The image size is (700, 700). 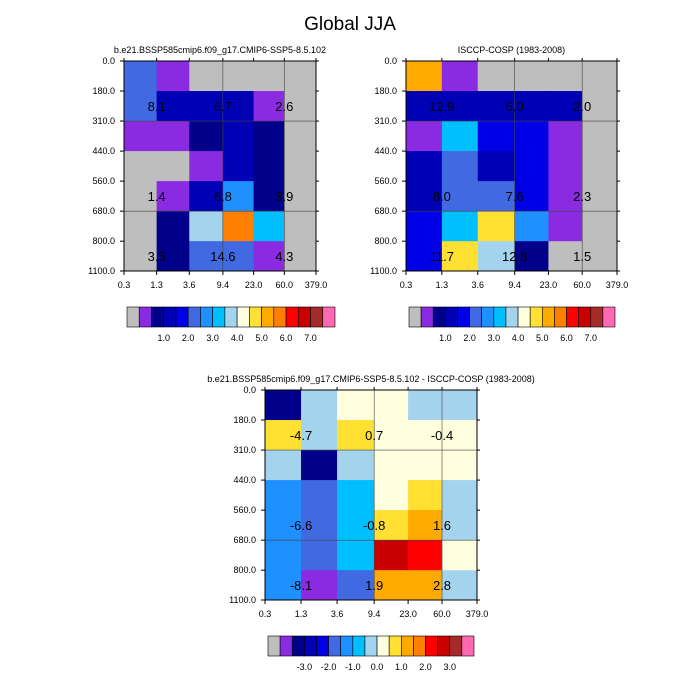 What do you see at coordinates (350, 24) in the screenshot?
I see `figure-title: Global JJA` at bounding box center [350, 24].